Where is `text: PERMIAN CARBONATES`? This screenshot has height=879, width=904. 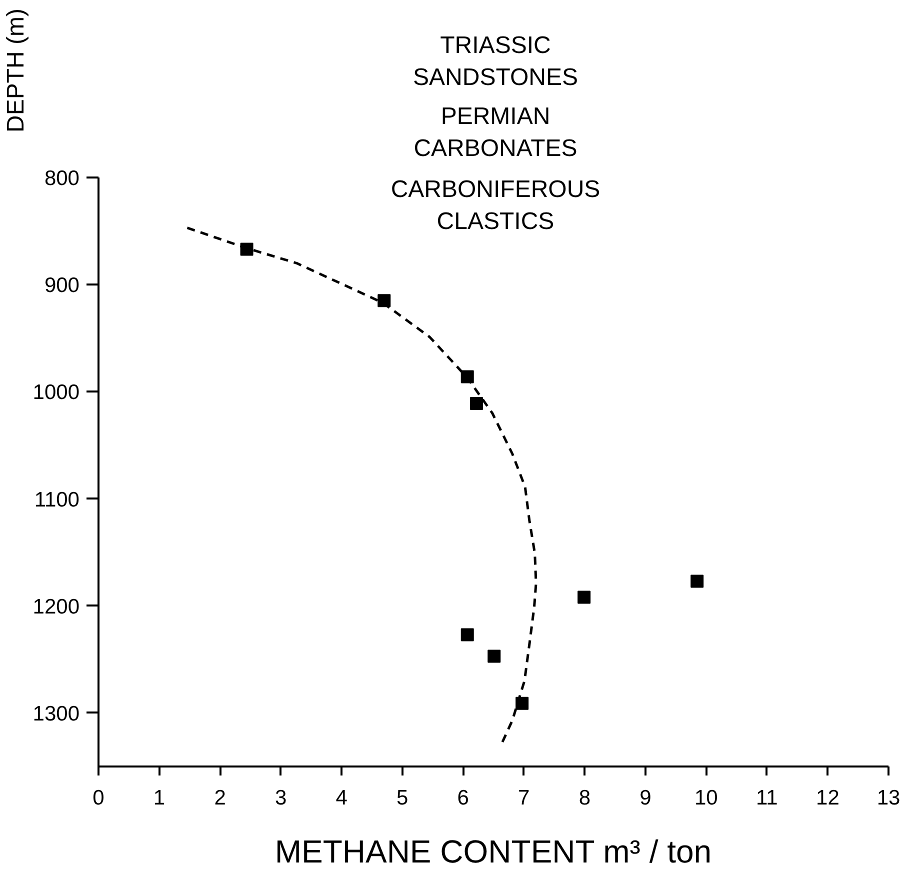 text: PERMIAN CARBONATES is located at coordinates (496, 132).